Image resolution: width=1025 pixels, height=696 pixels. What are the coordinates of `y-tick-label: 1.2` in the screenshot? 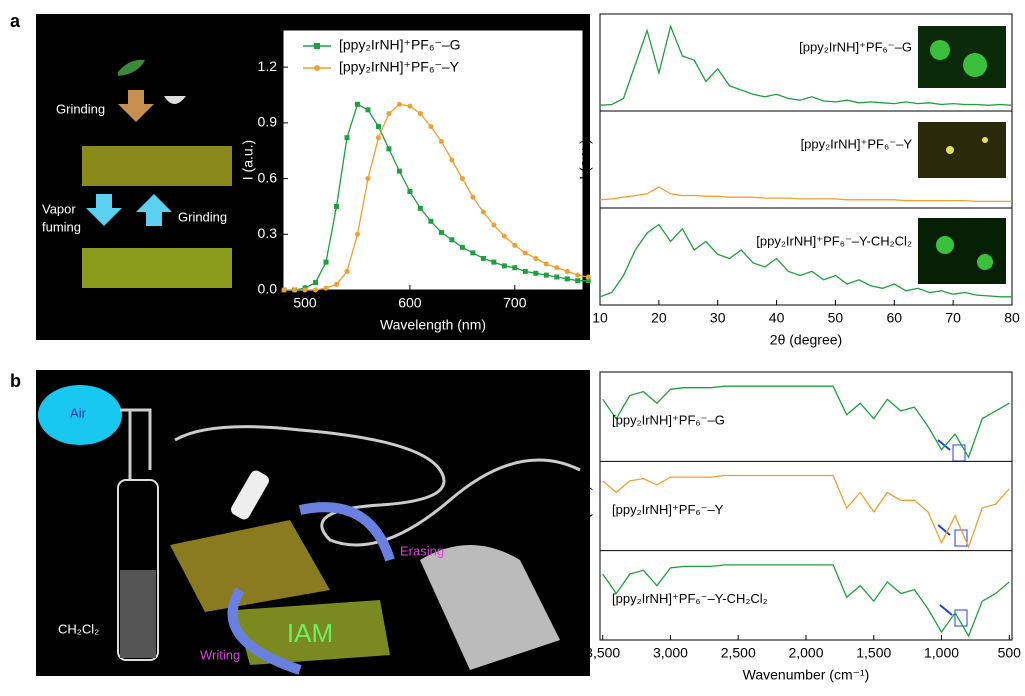 It's located at (268, 66).